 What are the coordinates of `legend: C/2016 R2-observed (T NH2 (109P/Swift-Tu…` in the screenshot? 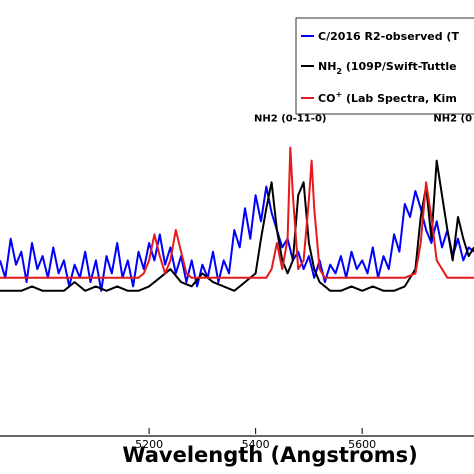 It's located at (384, 66).